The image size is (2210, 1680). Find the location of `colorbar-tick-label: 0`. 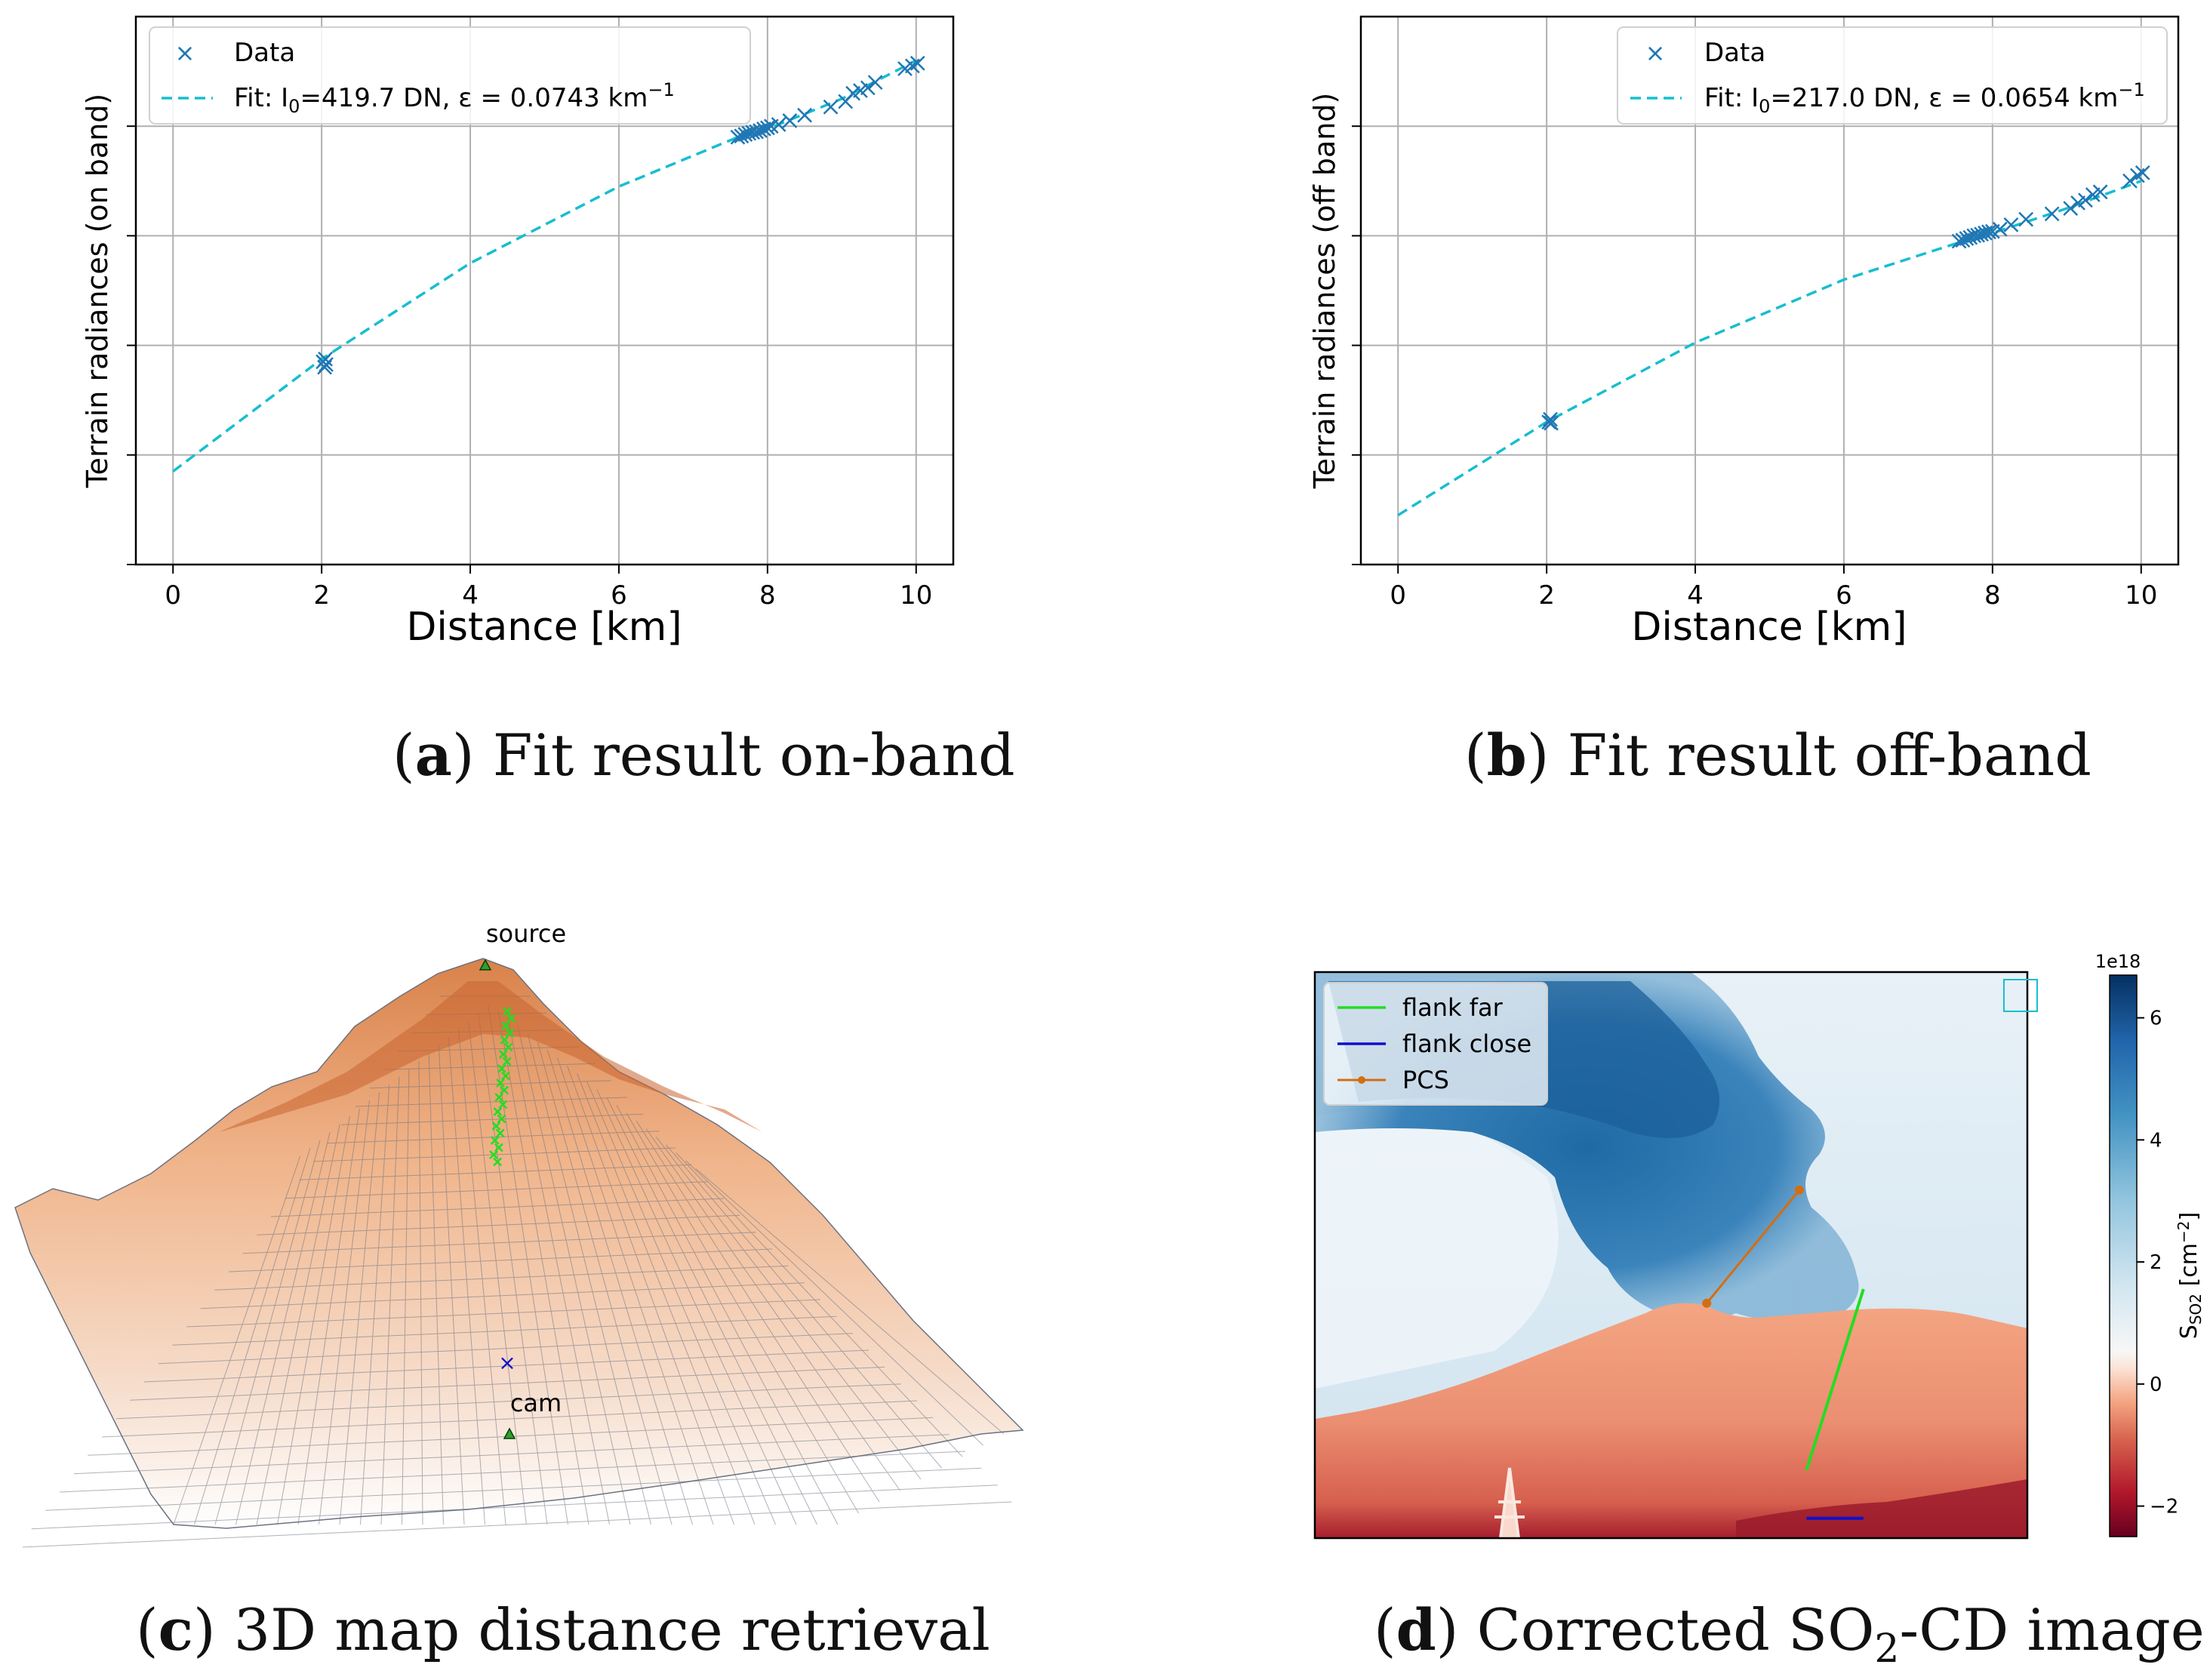

colorbar-tick-label: 0 is located at coordinates (2156, 1385).